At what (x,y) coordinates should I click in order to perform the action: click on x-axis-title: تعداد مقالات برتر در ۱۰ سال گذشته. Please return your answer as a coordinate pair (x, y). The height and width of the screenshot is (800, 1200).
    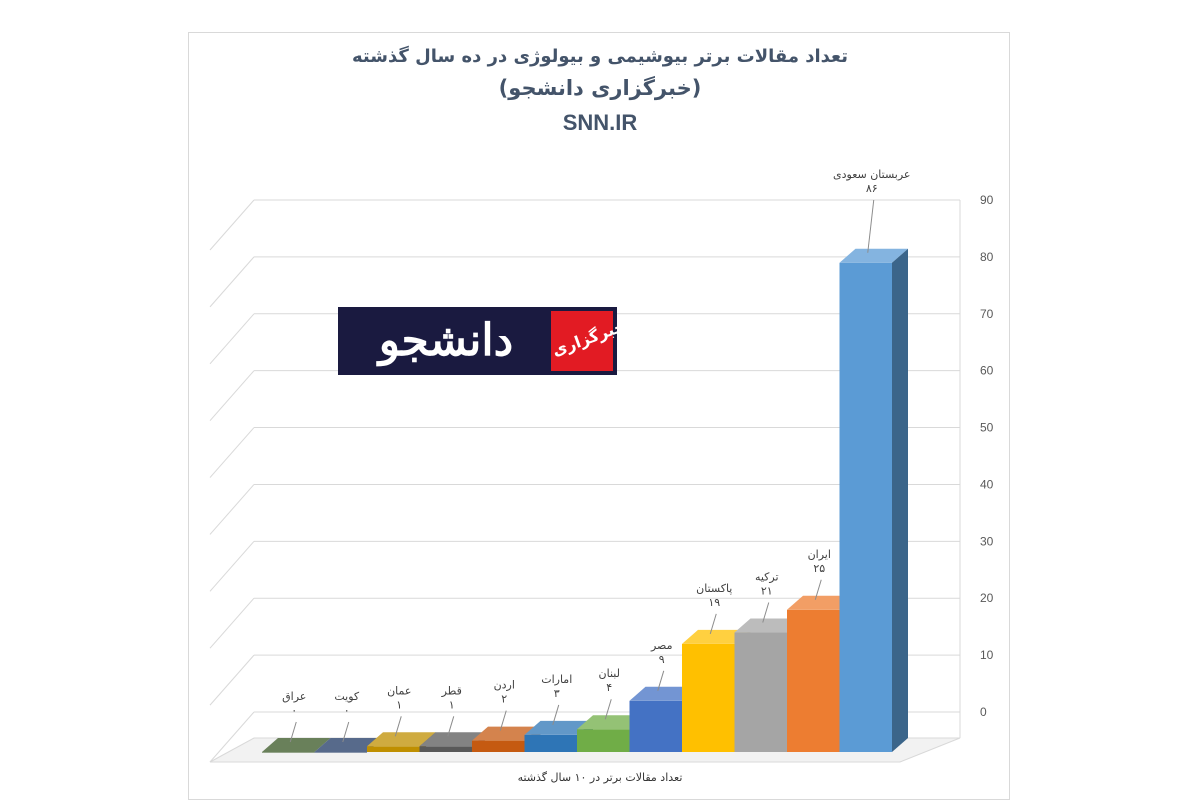
    Looking at the image, I should click on (600, 777).